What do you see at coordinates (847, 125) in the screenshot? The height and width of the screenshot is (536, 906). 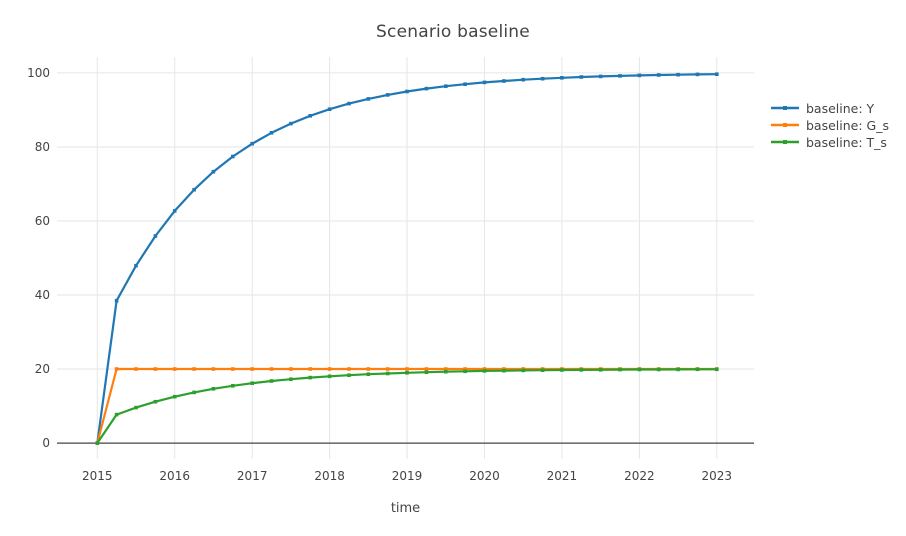 I see `legend-label: baseline: G_s` at bounding box center [847, 125].